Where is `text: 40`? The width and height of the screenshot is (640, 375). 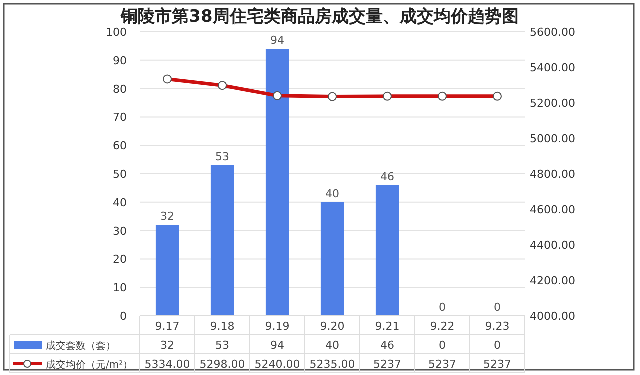
text: 40 is located at coordinates (333, 193).